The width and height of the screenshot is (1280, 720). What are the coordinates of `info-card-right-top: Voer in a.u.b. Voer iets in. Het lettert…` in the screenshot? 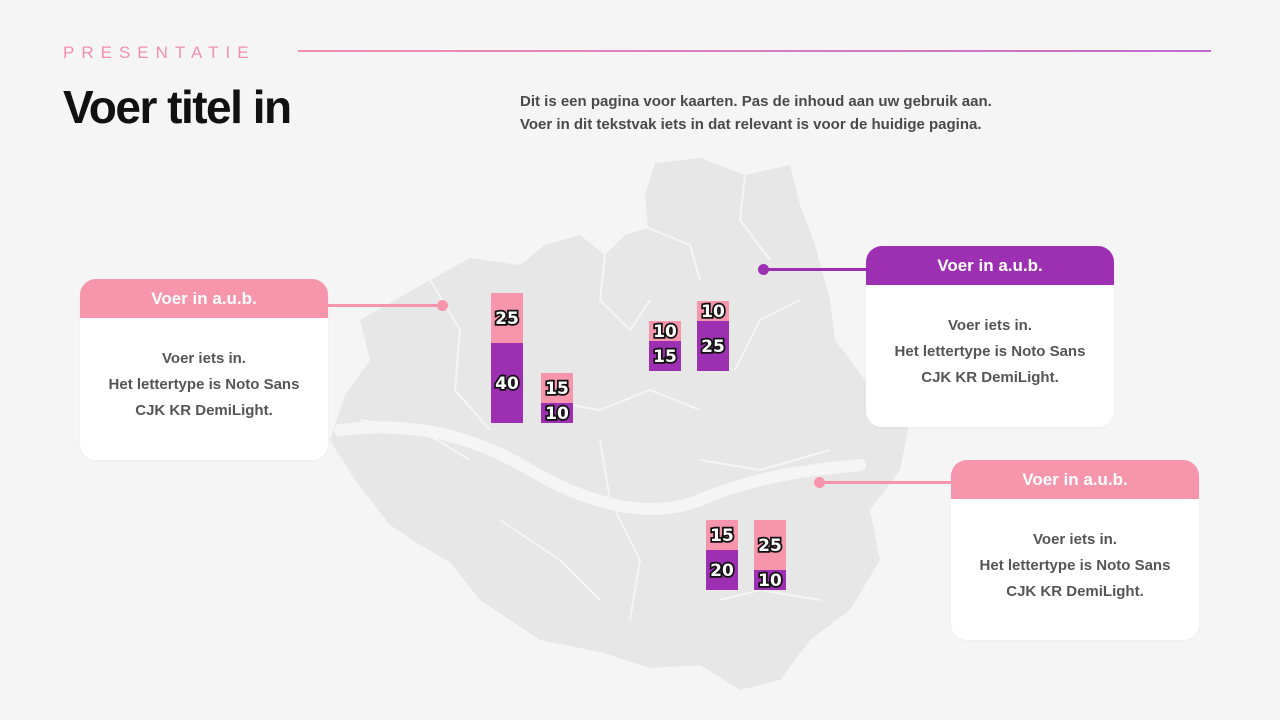 It's located at (990, 336).